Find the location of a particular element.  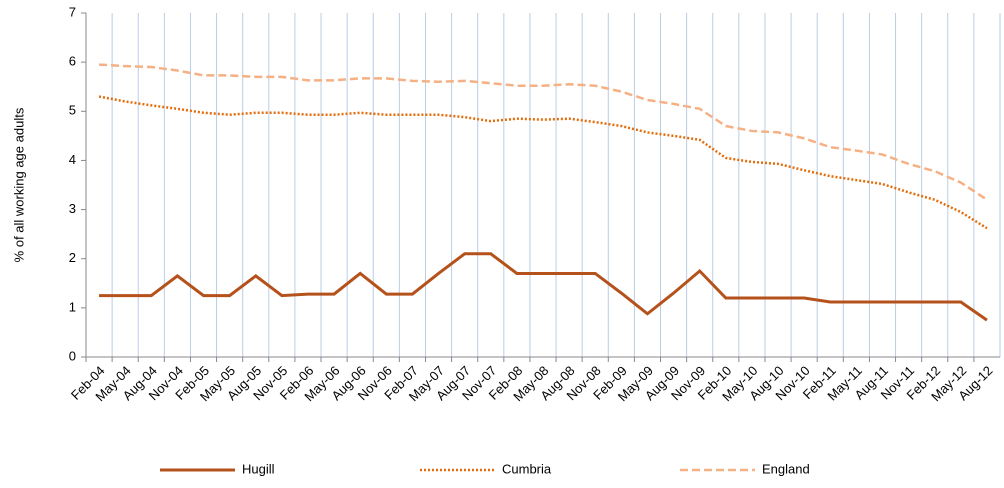

y-tick-label: 2 is located at coordinates (72, 257).